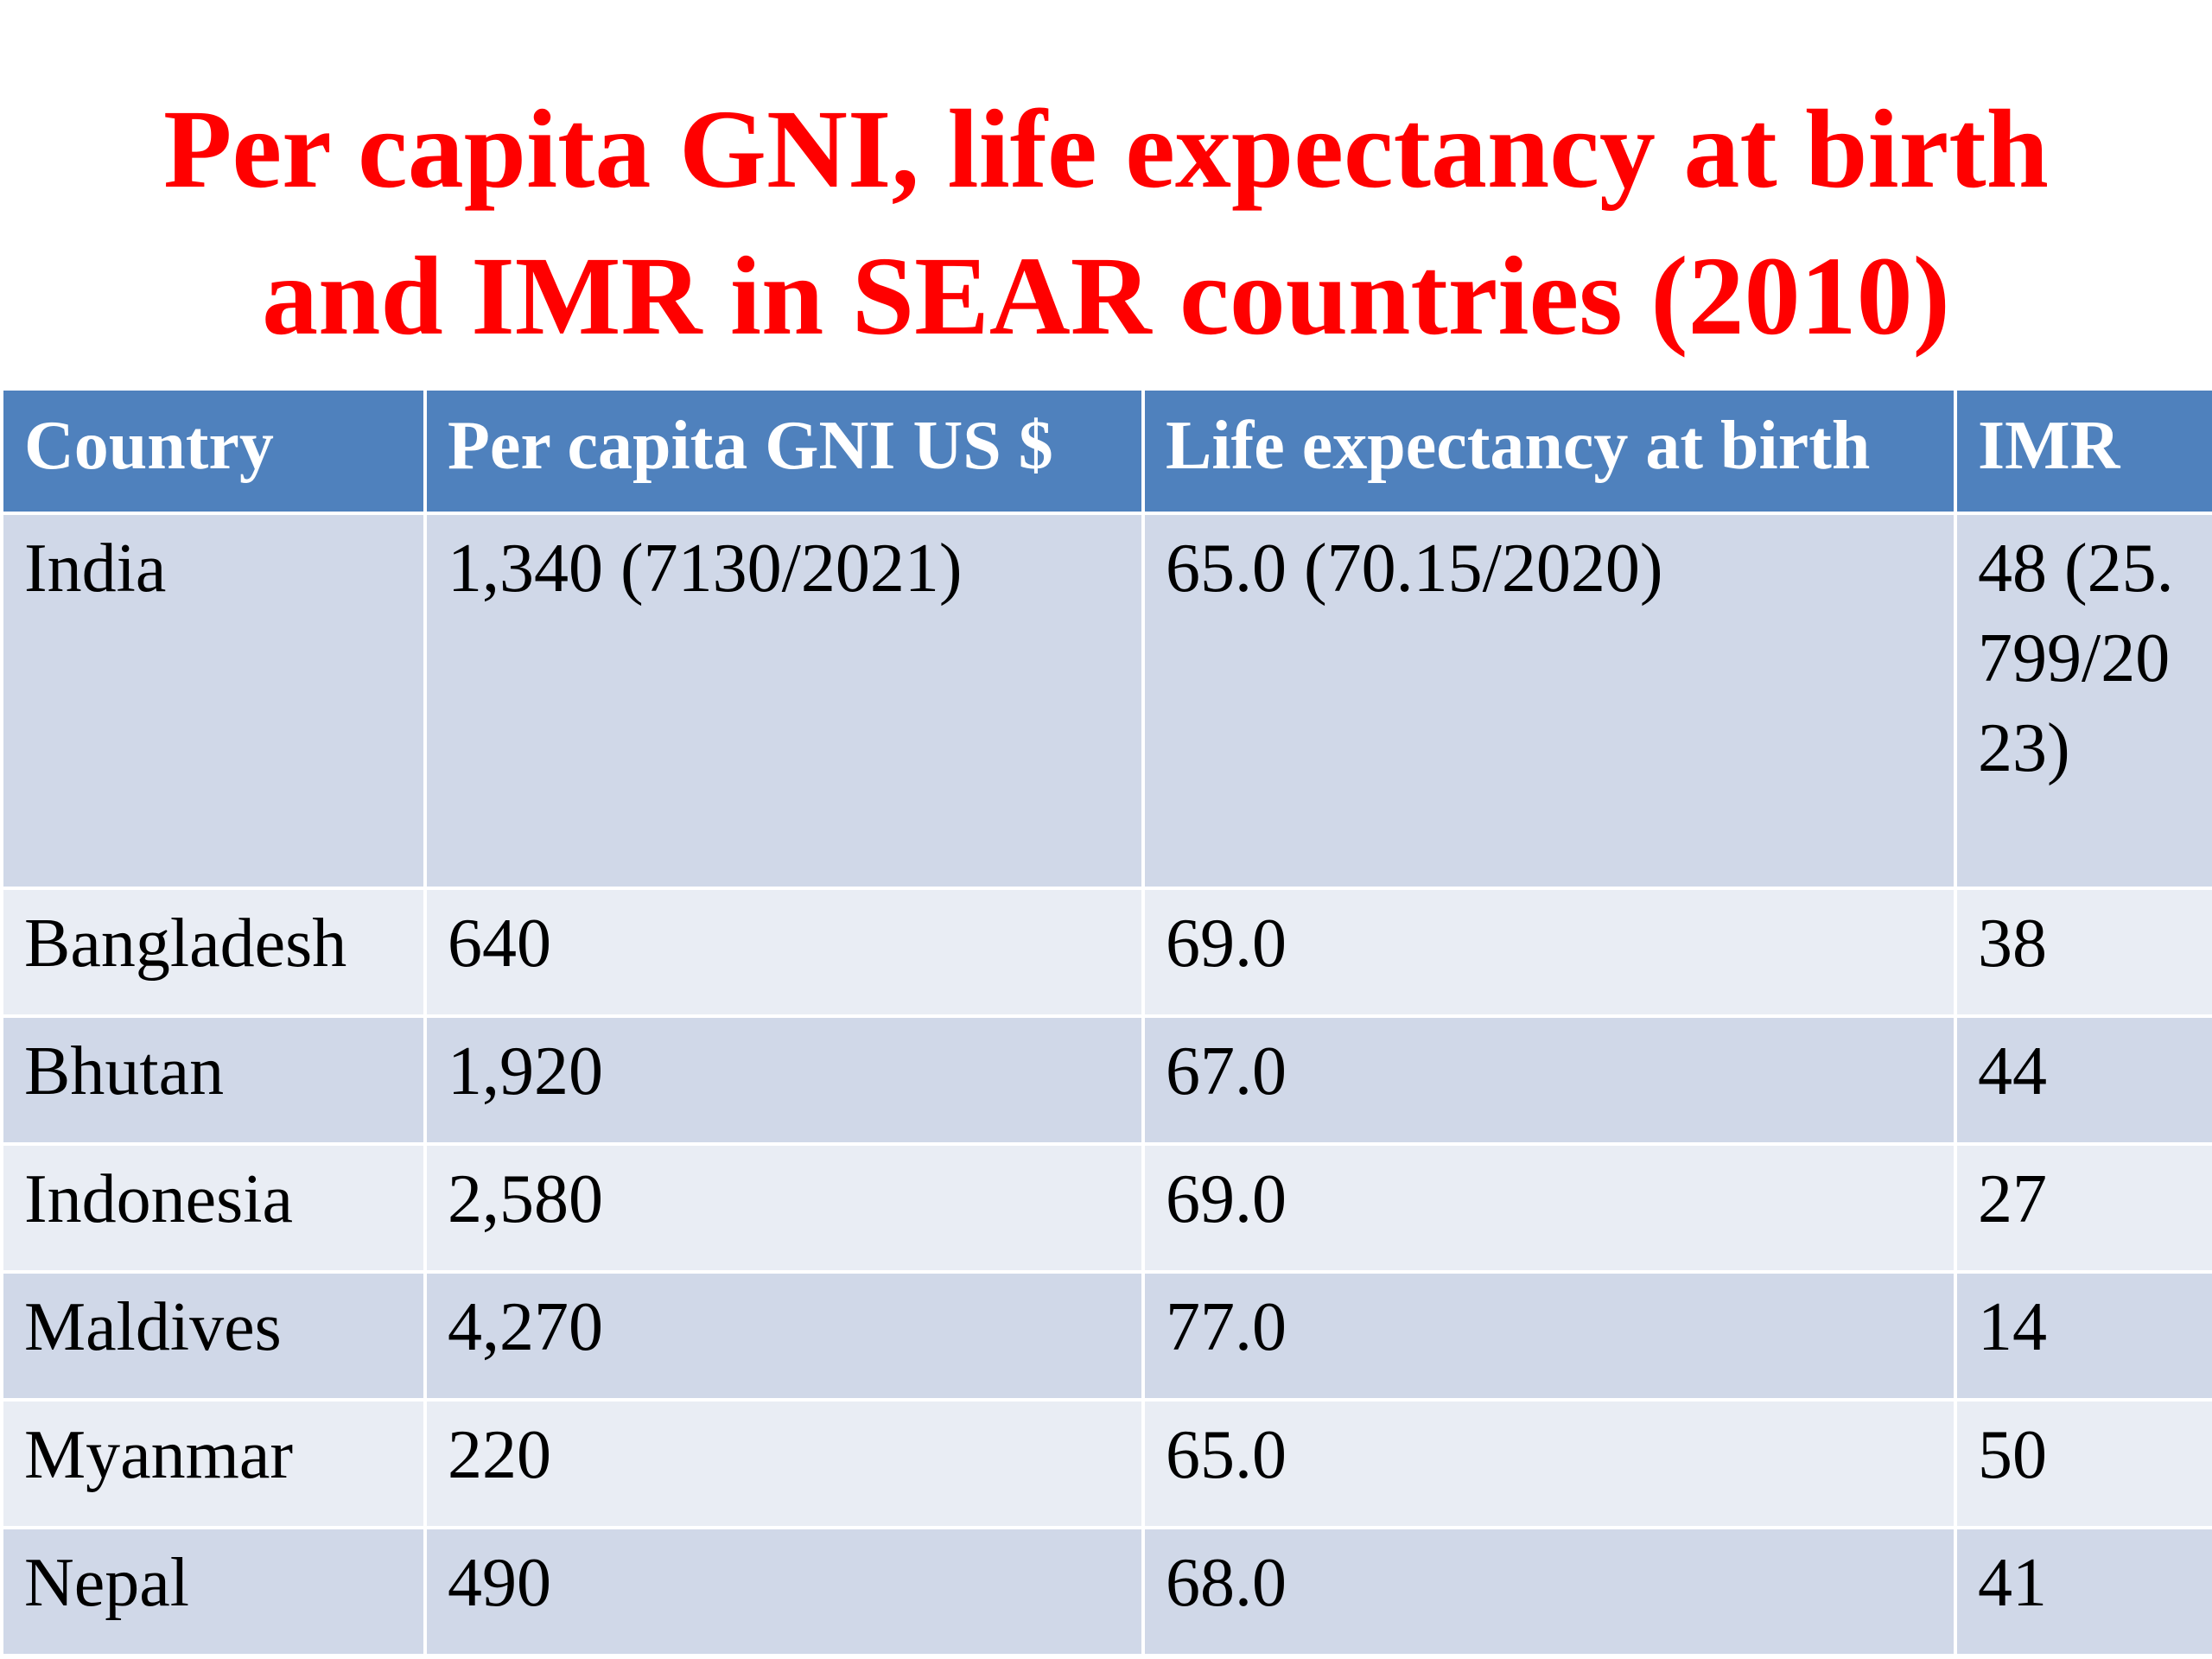 This screenshot has width=2212, height=1659. I want to click on cell-gni: 1,920, so click(784, 1080).